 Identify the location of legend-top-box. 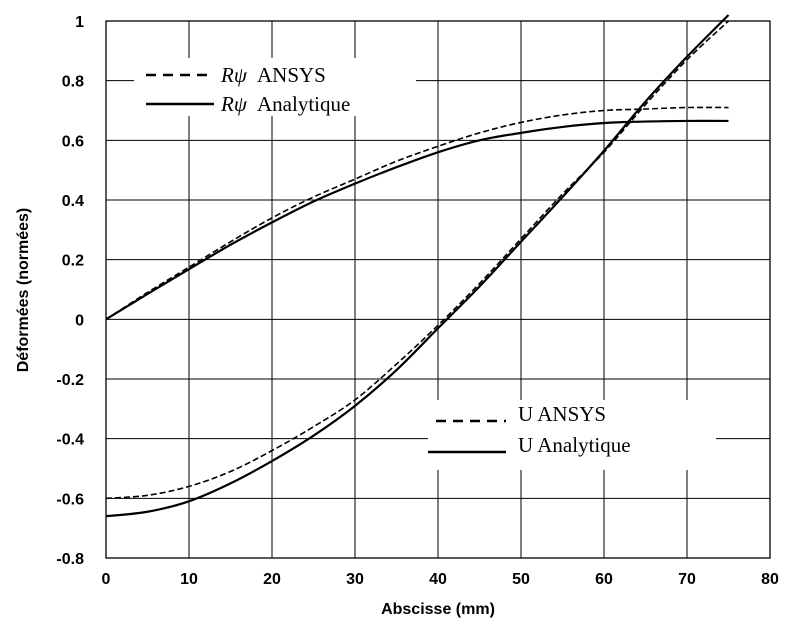
(275, 87).